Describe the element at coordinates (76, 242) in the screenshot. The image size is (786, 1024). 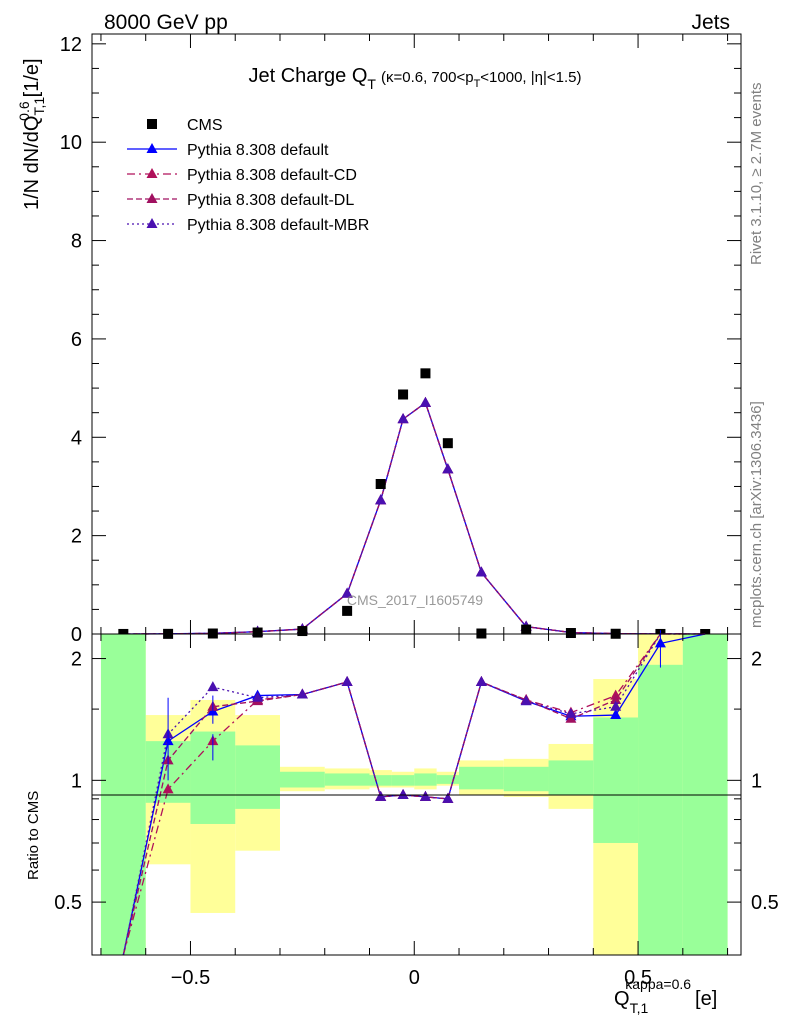
I see `y-tick-label: 8` at that location.